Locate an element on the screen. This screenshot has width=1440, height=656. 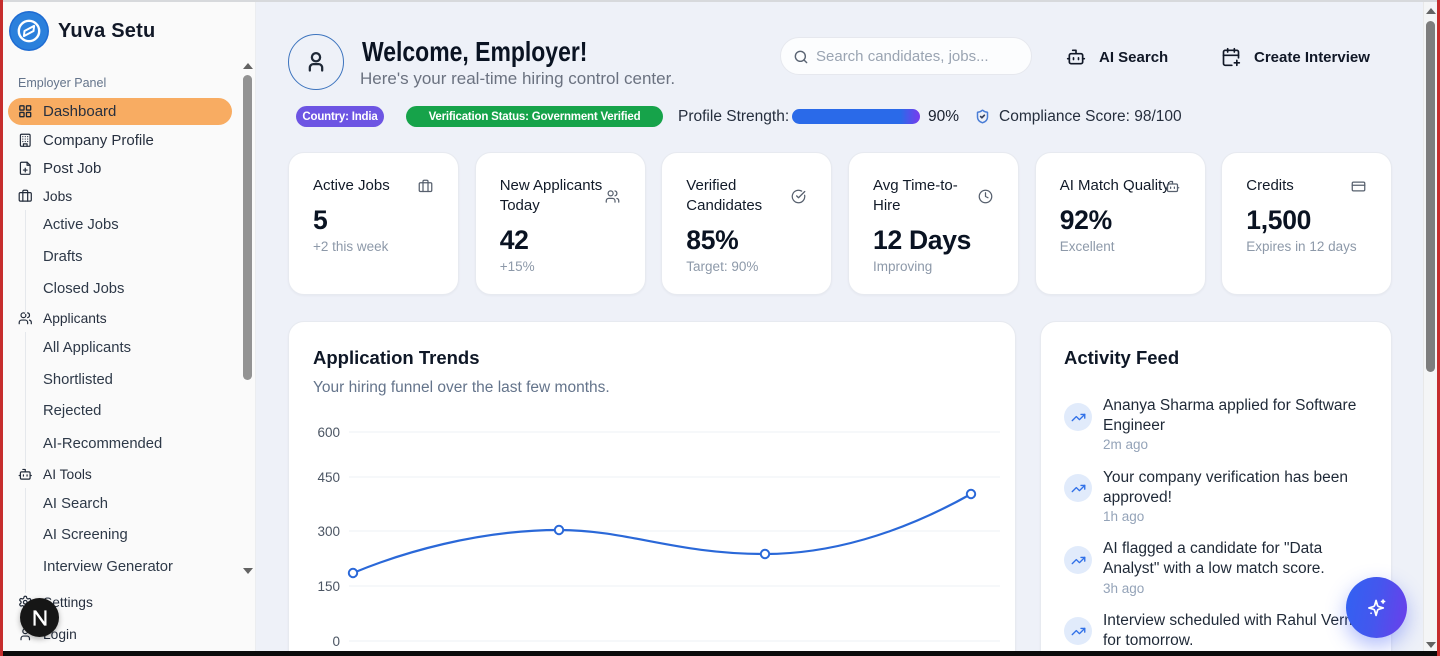
svg-text: 450 is located at coordinates (328, 477).